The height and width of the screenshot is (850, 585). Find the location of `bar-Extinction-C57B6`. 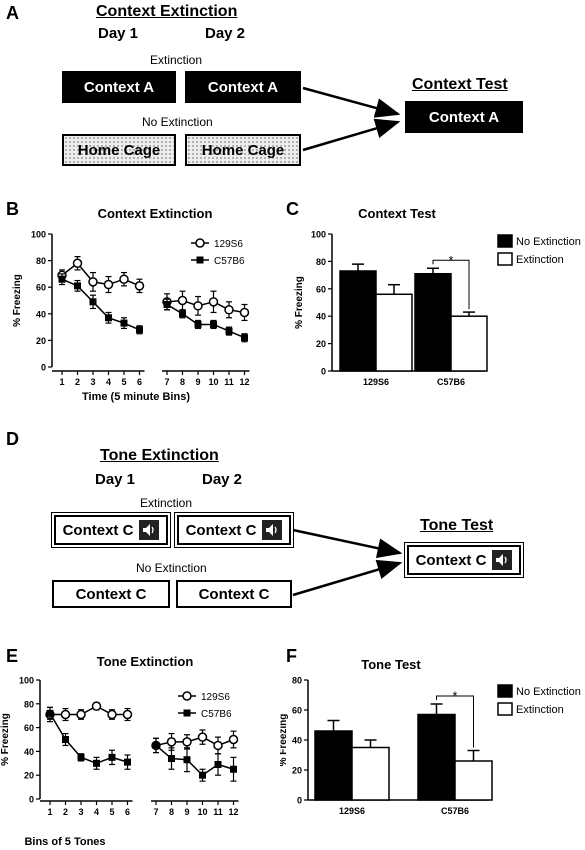

bar-Extinction-C57B6 is located at coordinates (469, 343).